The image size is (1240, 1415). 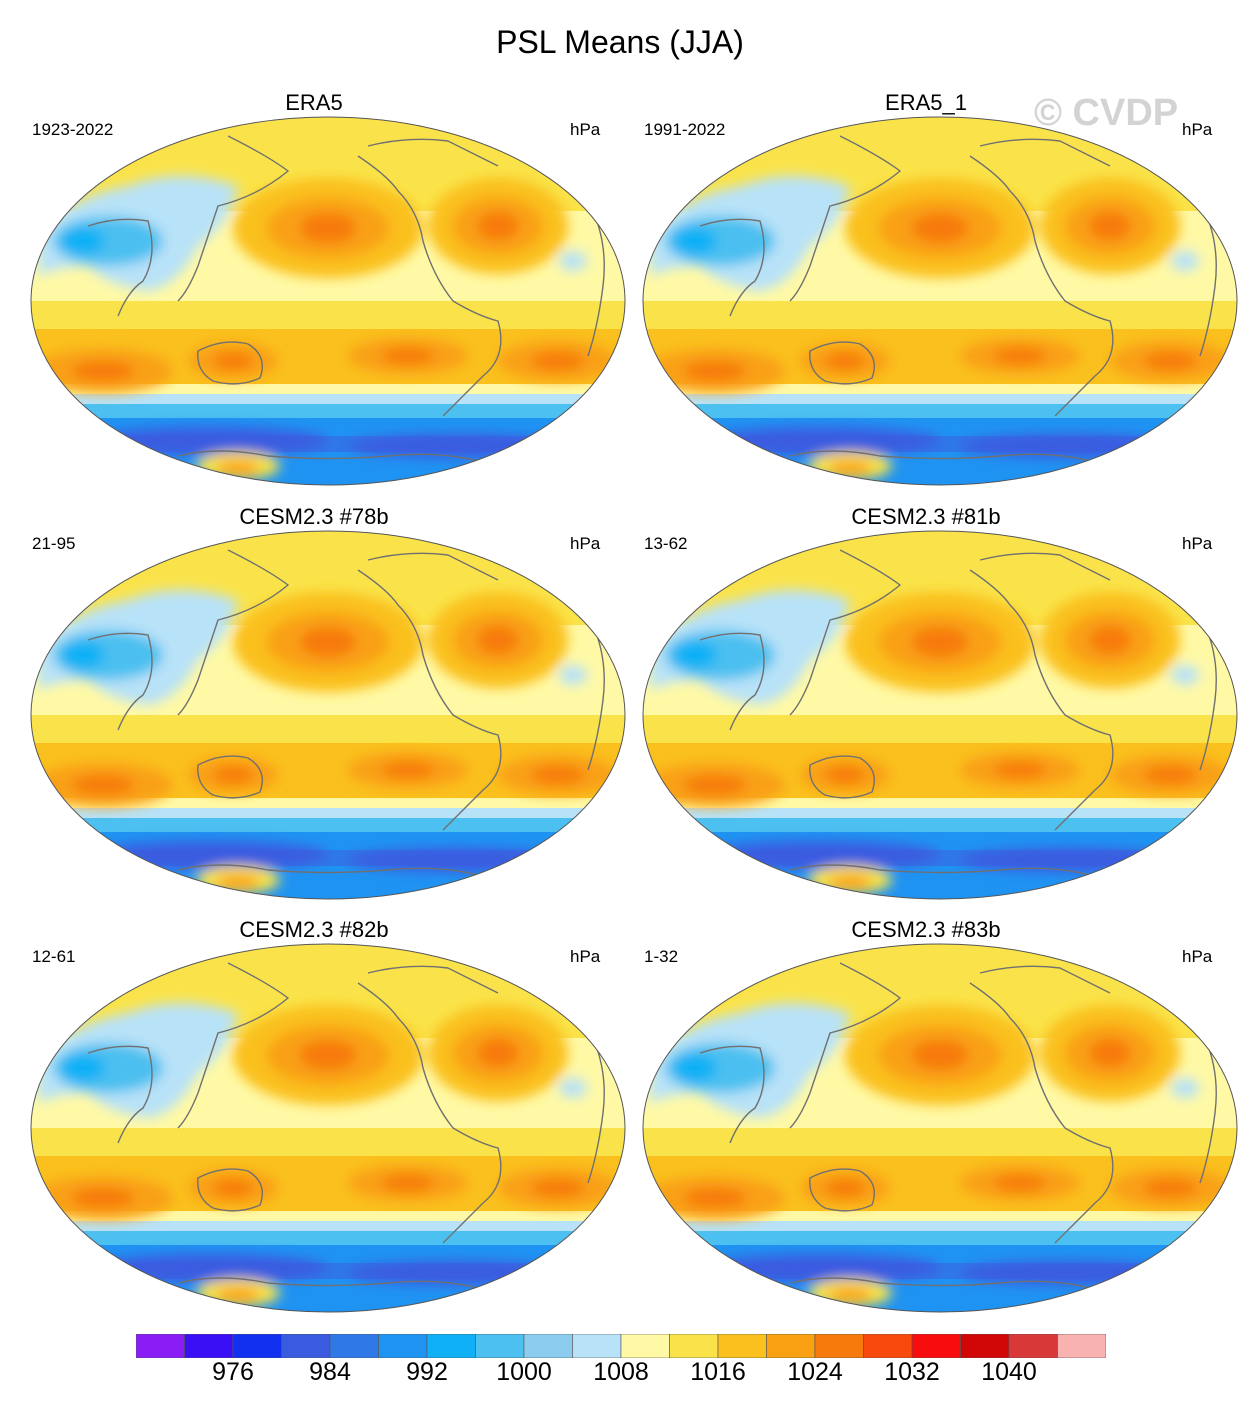 I want to click on panel-title: CESM2.3 #81b, so click(x=926, y=516).